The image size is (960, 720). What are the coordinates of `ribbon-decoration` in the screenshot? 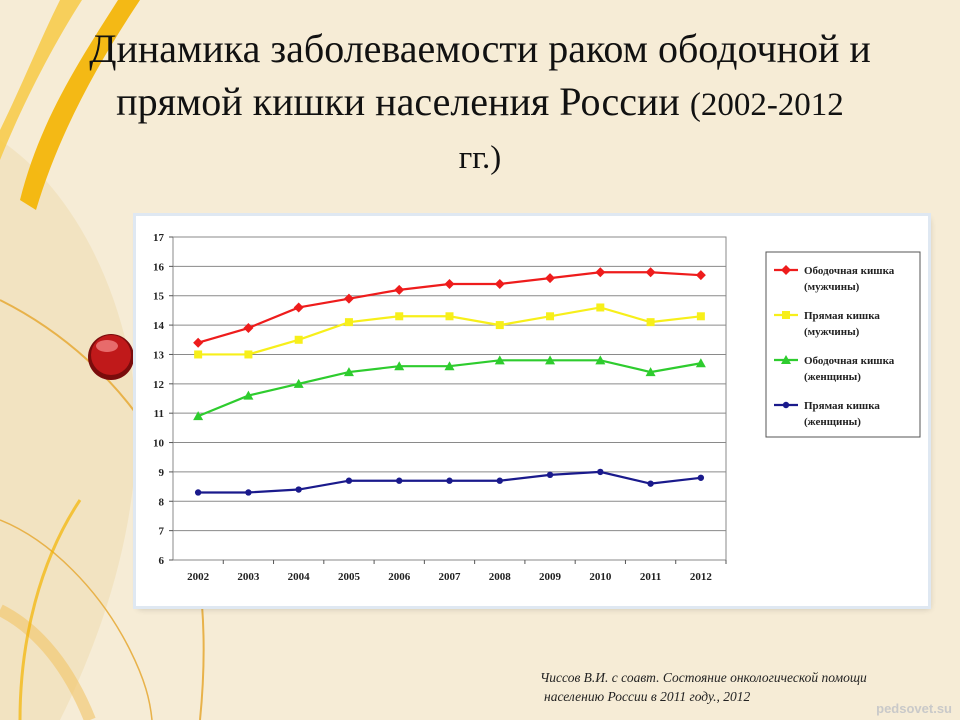 It's located at (80, 105).